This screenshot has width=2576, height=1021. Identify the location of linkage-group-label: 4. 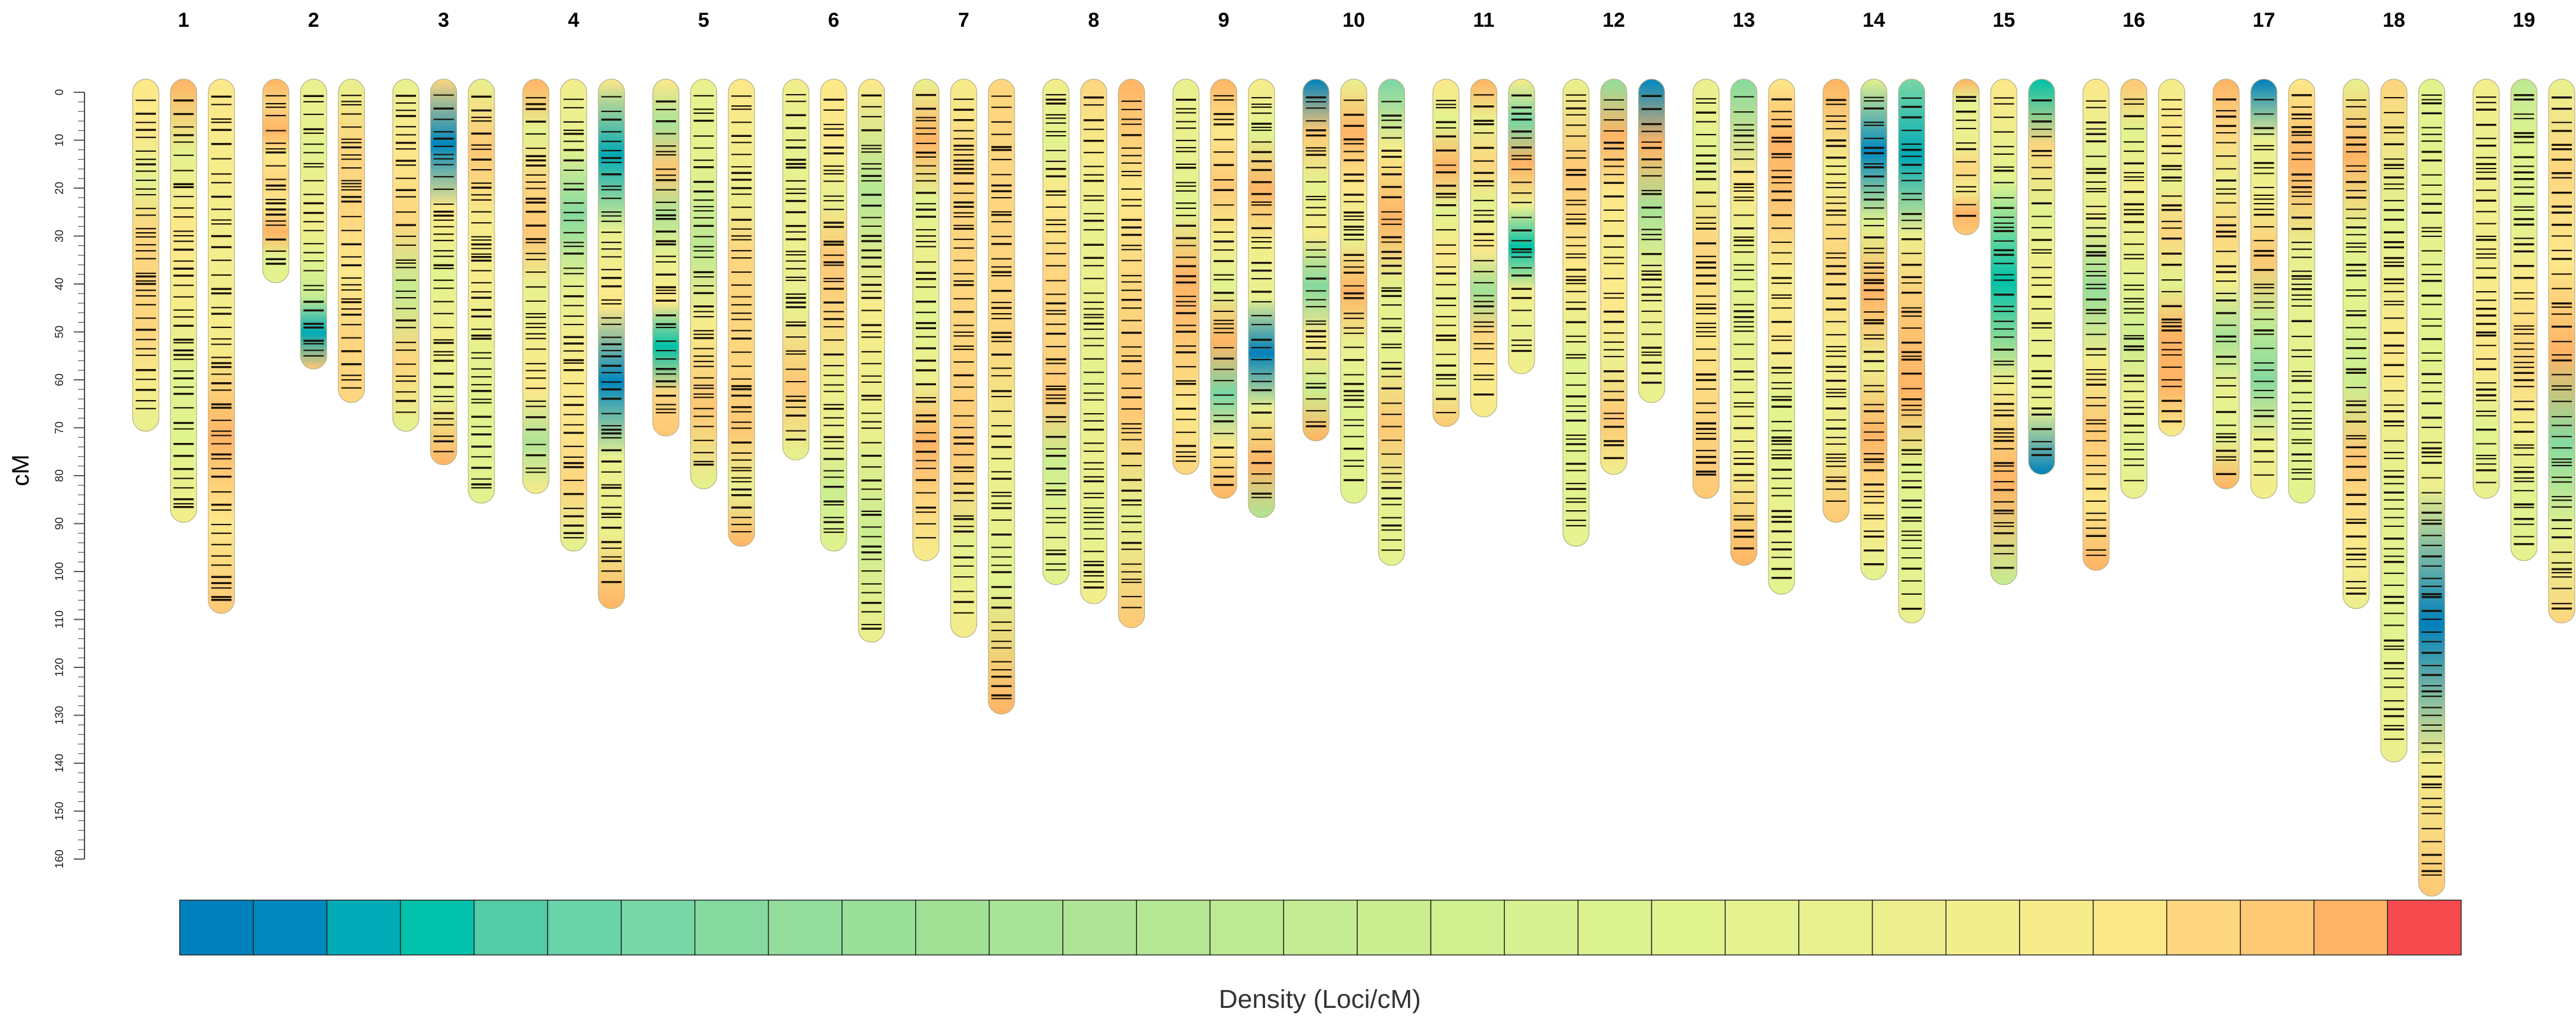
(574, 20).